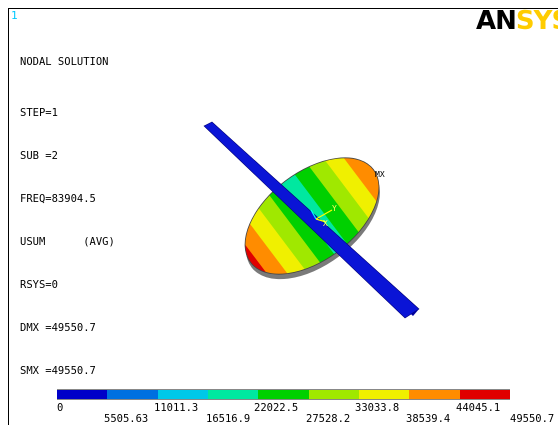 This screenshot has height=425, width=558. I want to click on info-smx: SMX =49550.7, so click(58, 370).